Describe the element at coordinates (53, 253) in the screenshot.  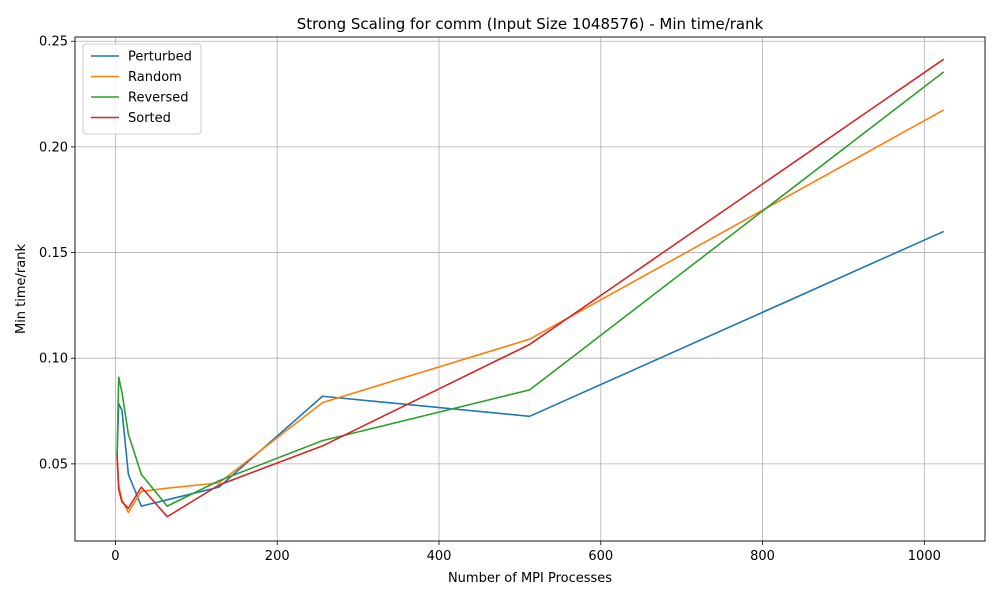
I see `y-tick-label: 0.15` at that location.